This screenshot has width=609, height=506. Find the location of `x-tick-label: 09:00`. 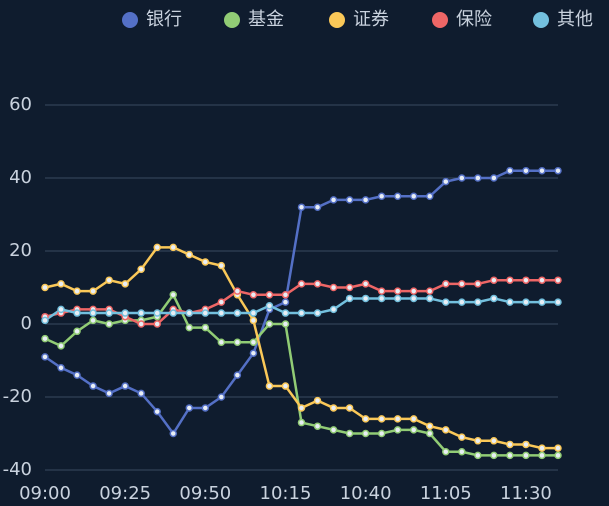

x-tick-label: 09:00 is located at coordinates (45, 493).